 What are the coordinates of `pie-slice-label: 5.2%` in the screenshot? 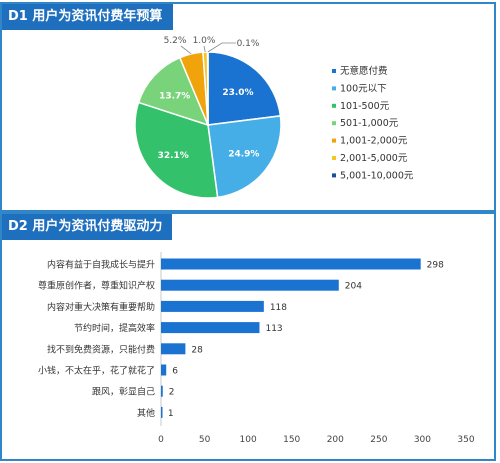 It's located at (175, 41).